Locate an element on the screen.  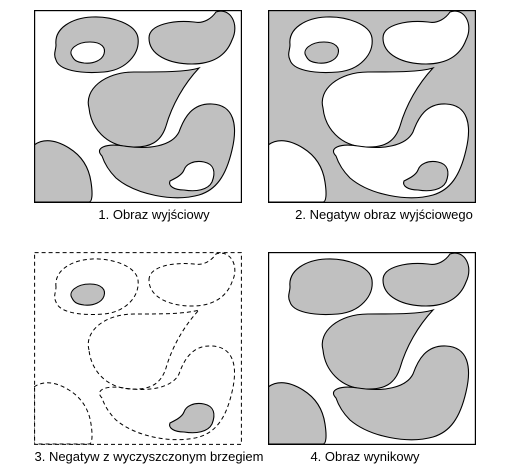
dashed-bottom-left is located at coordinates (63, 413).